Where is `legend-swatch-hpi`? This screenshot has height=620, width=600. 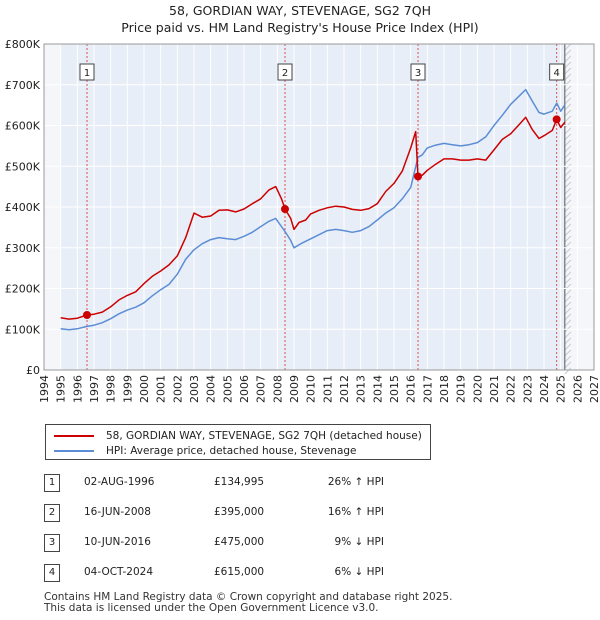
legend-swatch-hpi is located at coordinates (74, 451).